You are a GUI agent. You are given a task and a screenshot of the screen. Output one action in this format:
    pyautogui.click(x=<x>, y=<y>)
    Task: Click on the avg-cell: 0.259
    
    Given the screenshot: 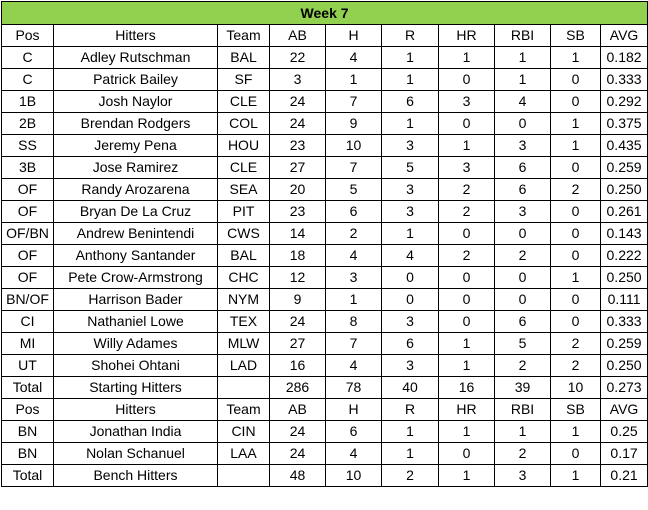 What is the action you would take?
    pyautogui.click(x=623, y=167)
    